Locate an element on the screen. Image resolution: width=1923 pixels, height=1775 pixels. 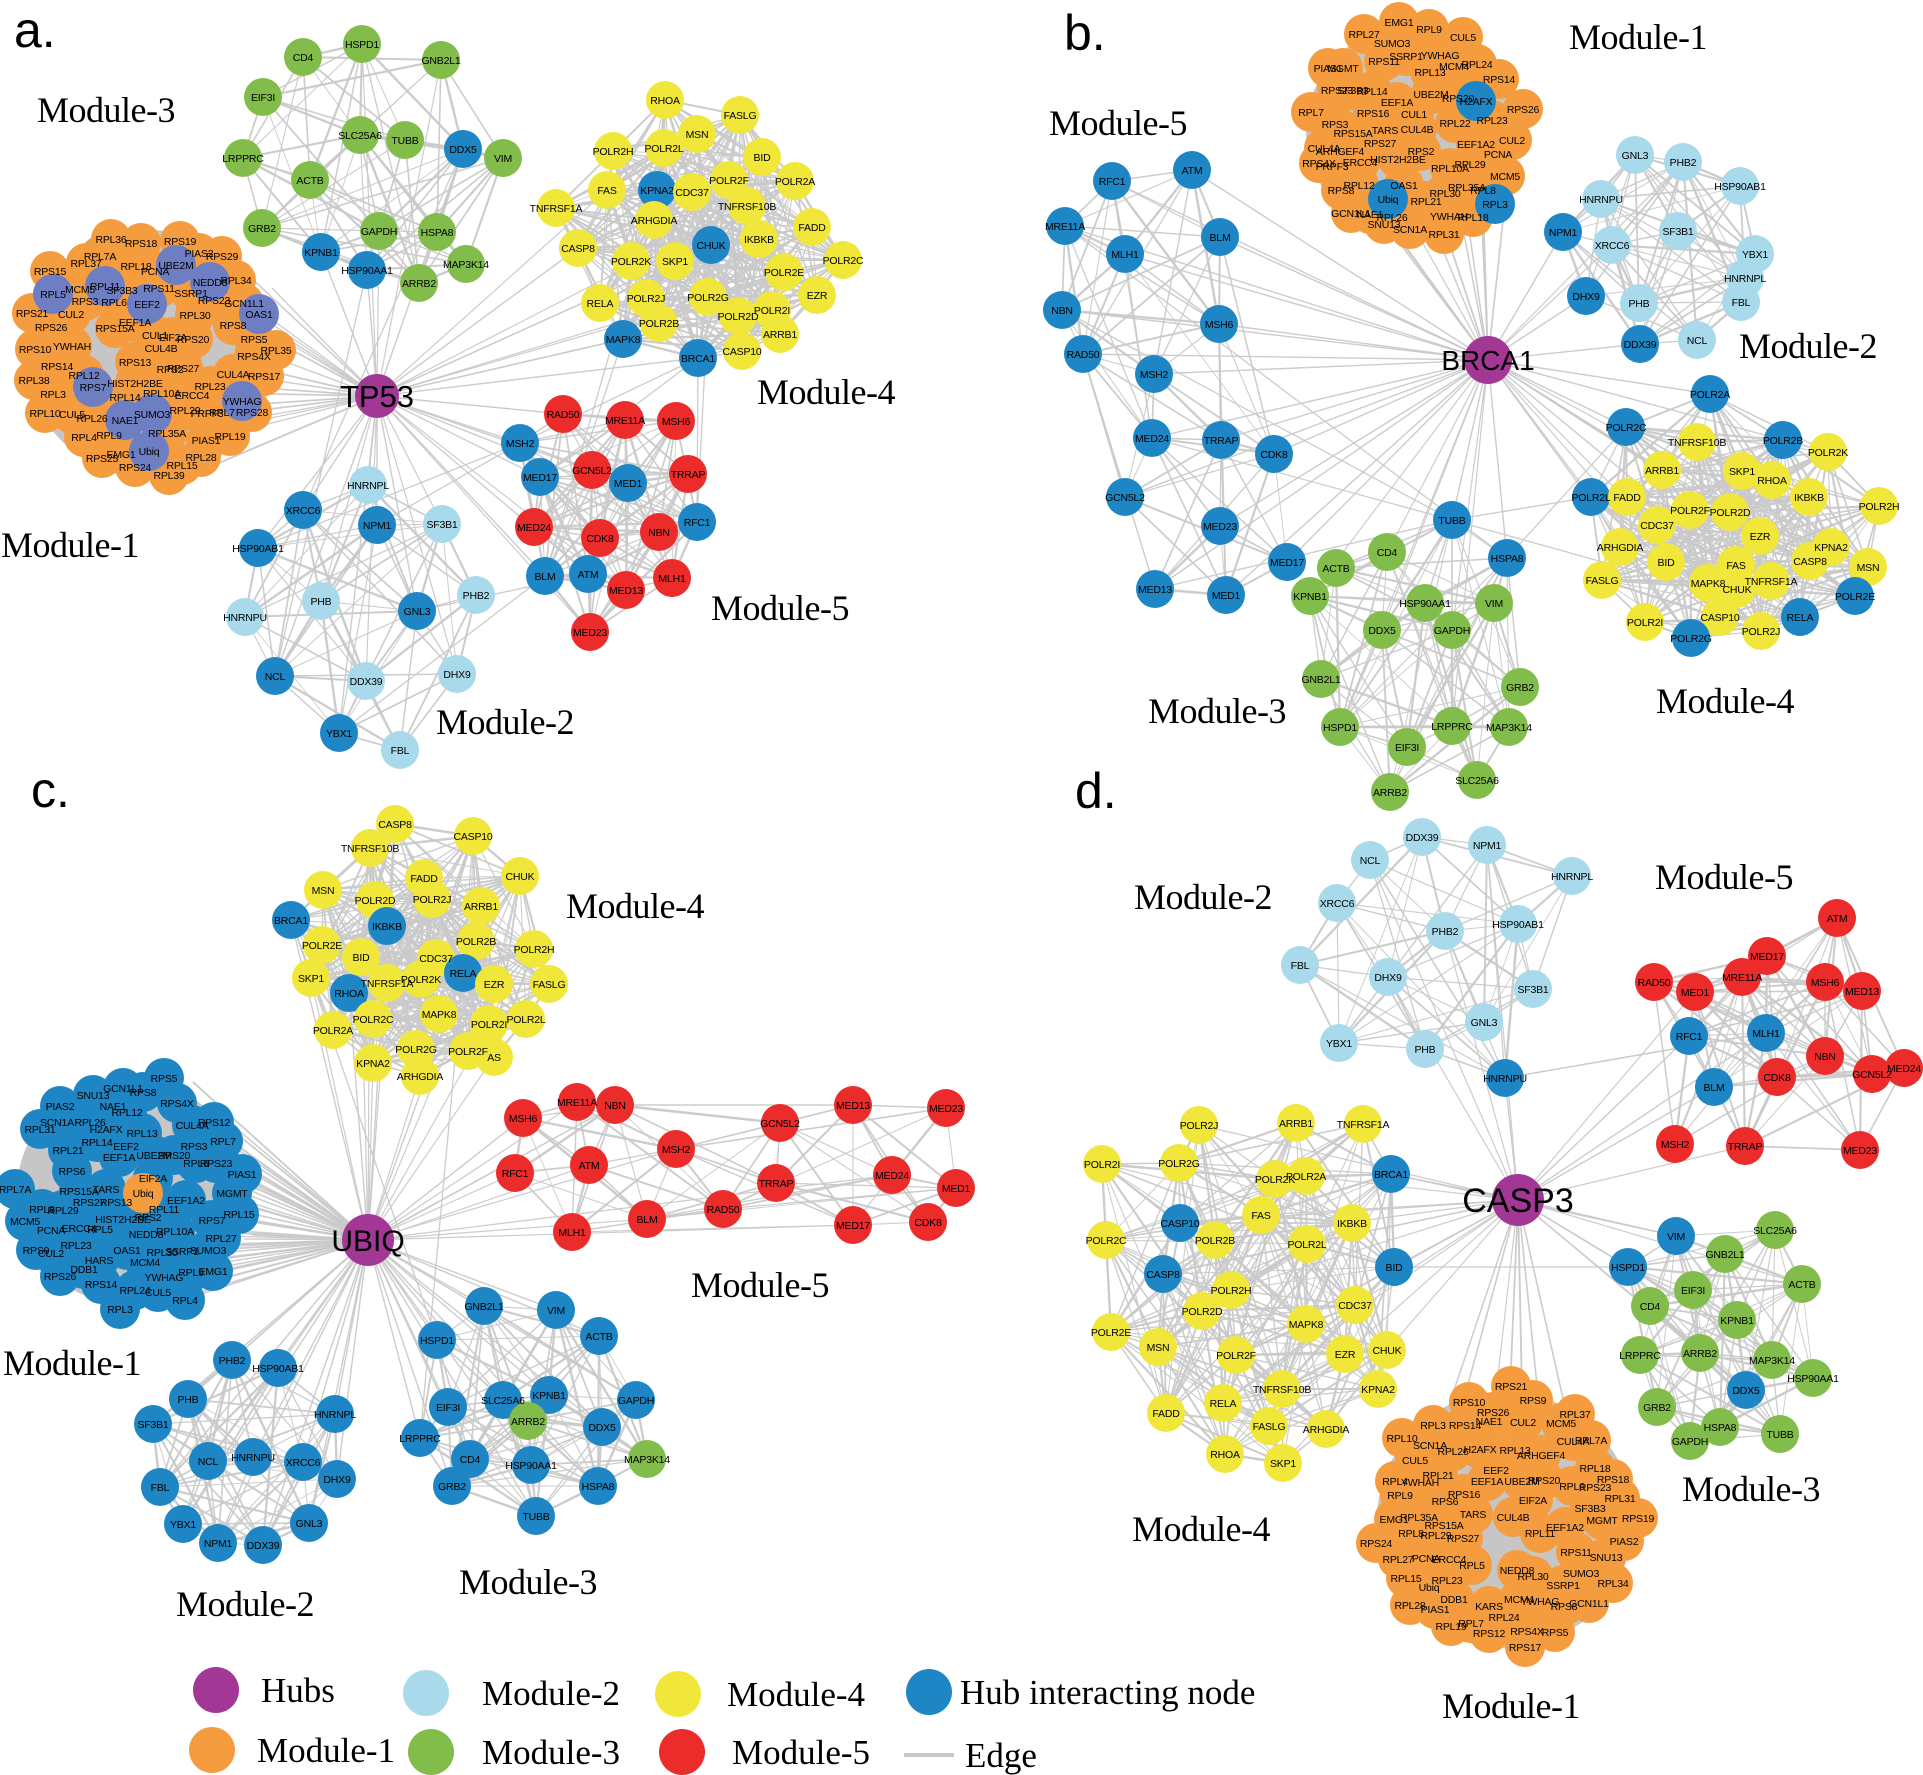
svg-text: SKP1 is located at coordinates (675, 262).